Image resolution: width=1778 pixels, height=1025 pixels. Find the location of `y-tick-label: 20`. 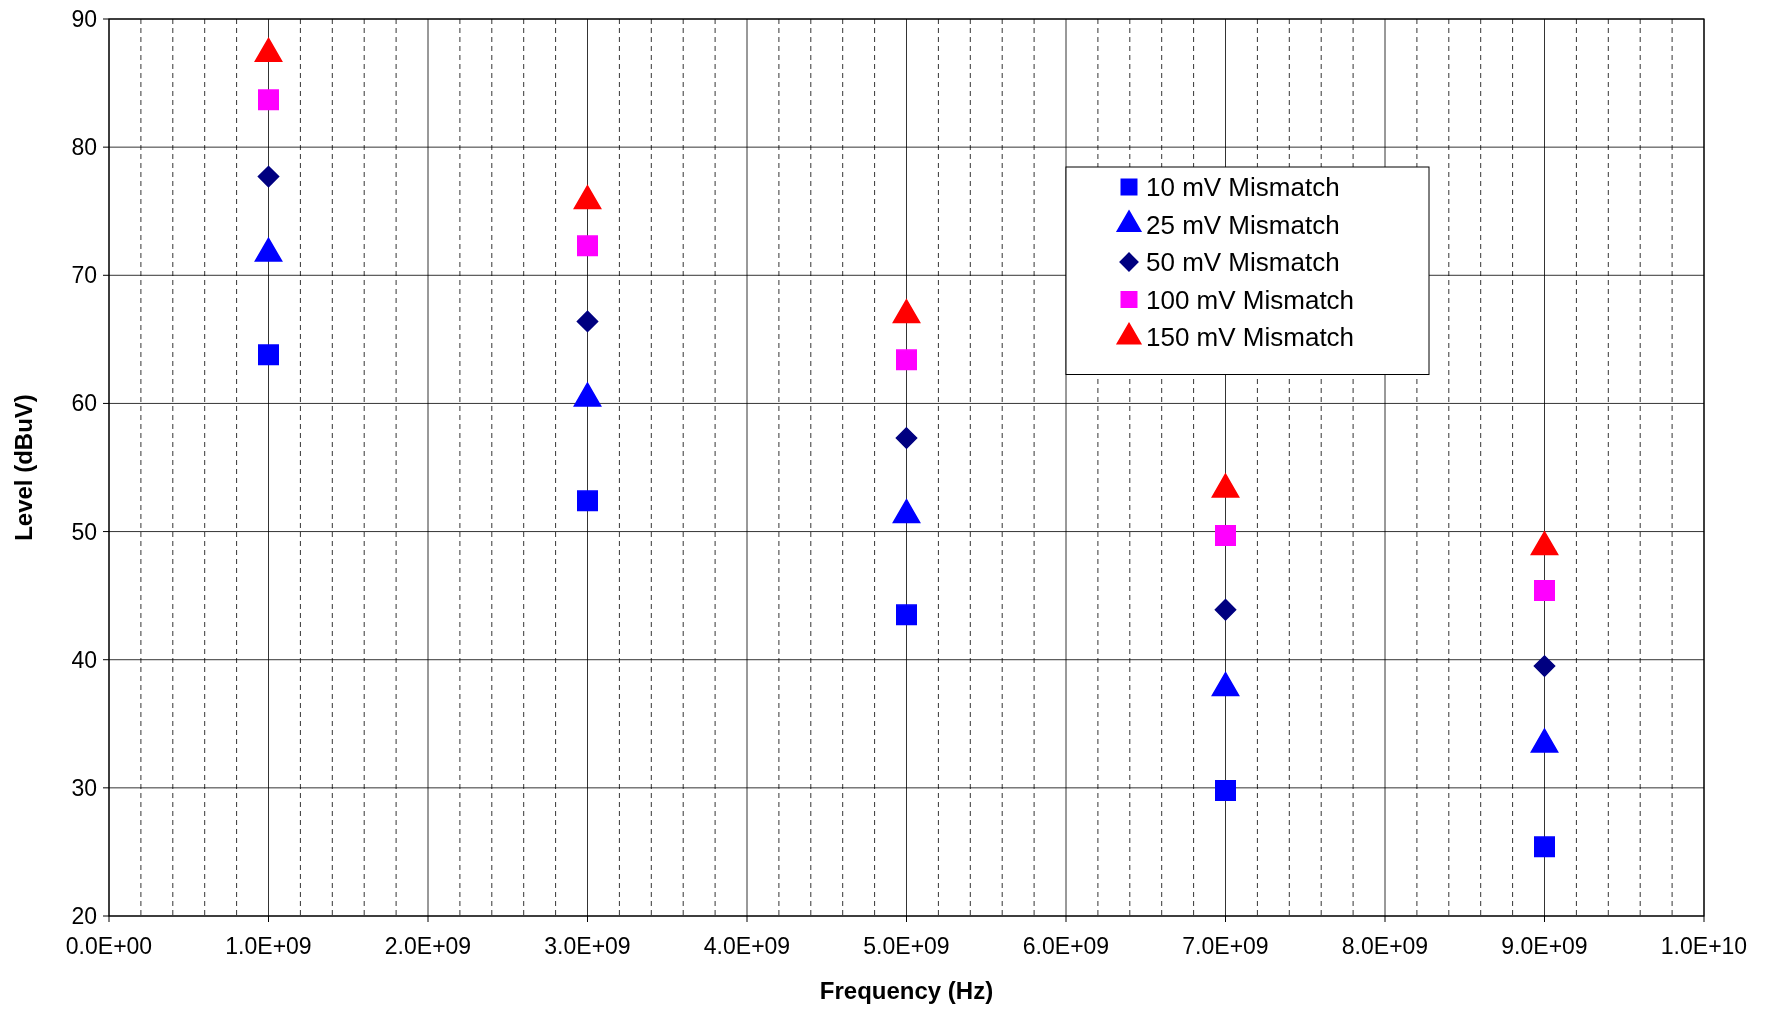

y-tick-label: 20 is located at coordinates (84, 916).